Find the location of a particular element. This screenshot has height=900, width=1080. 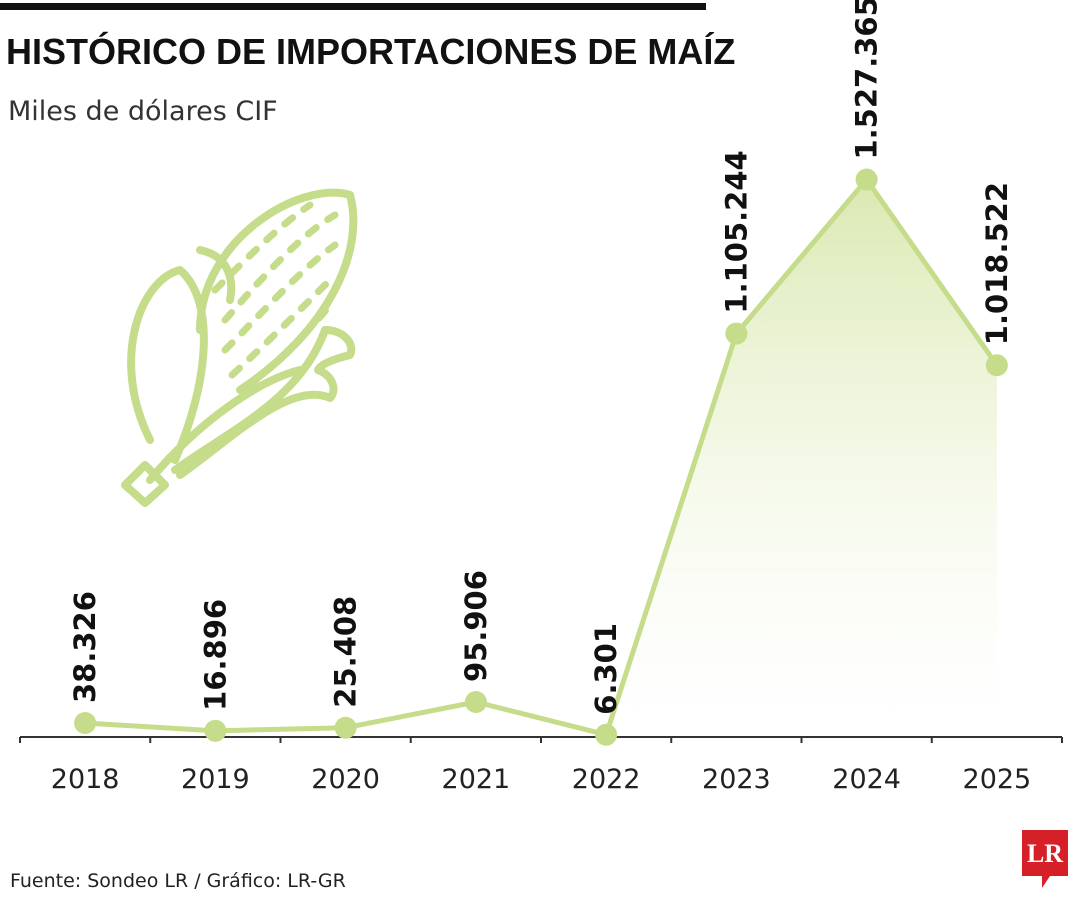

x-tick-label: 2020 is located at coordinates (345, 779).